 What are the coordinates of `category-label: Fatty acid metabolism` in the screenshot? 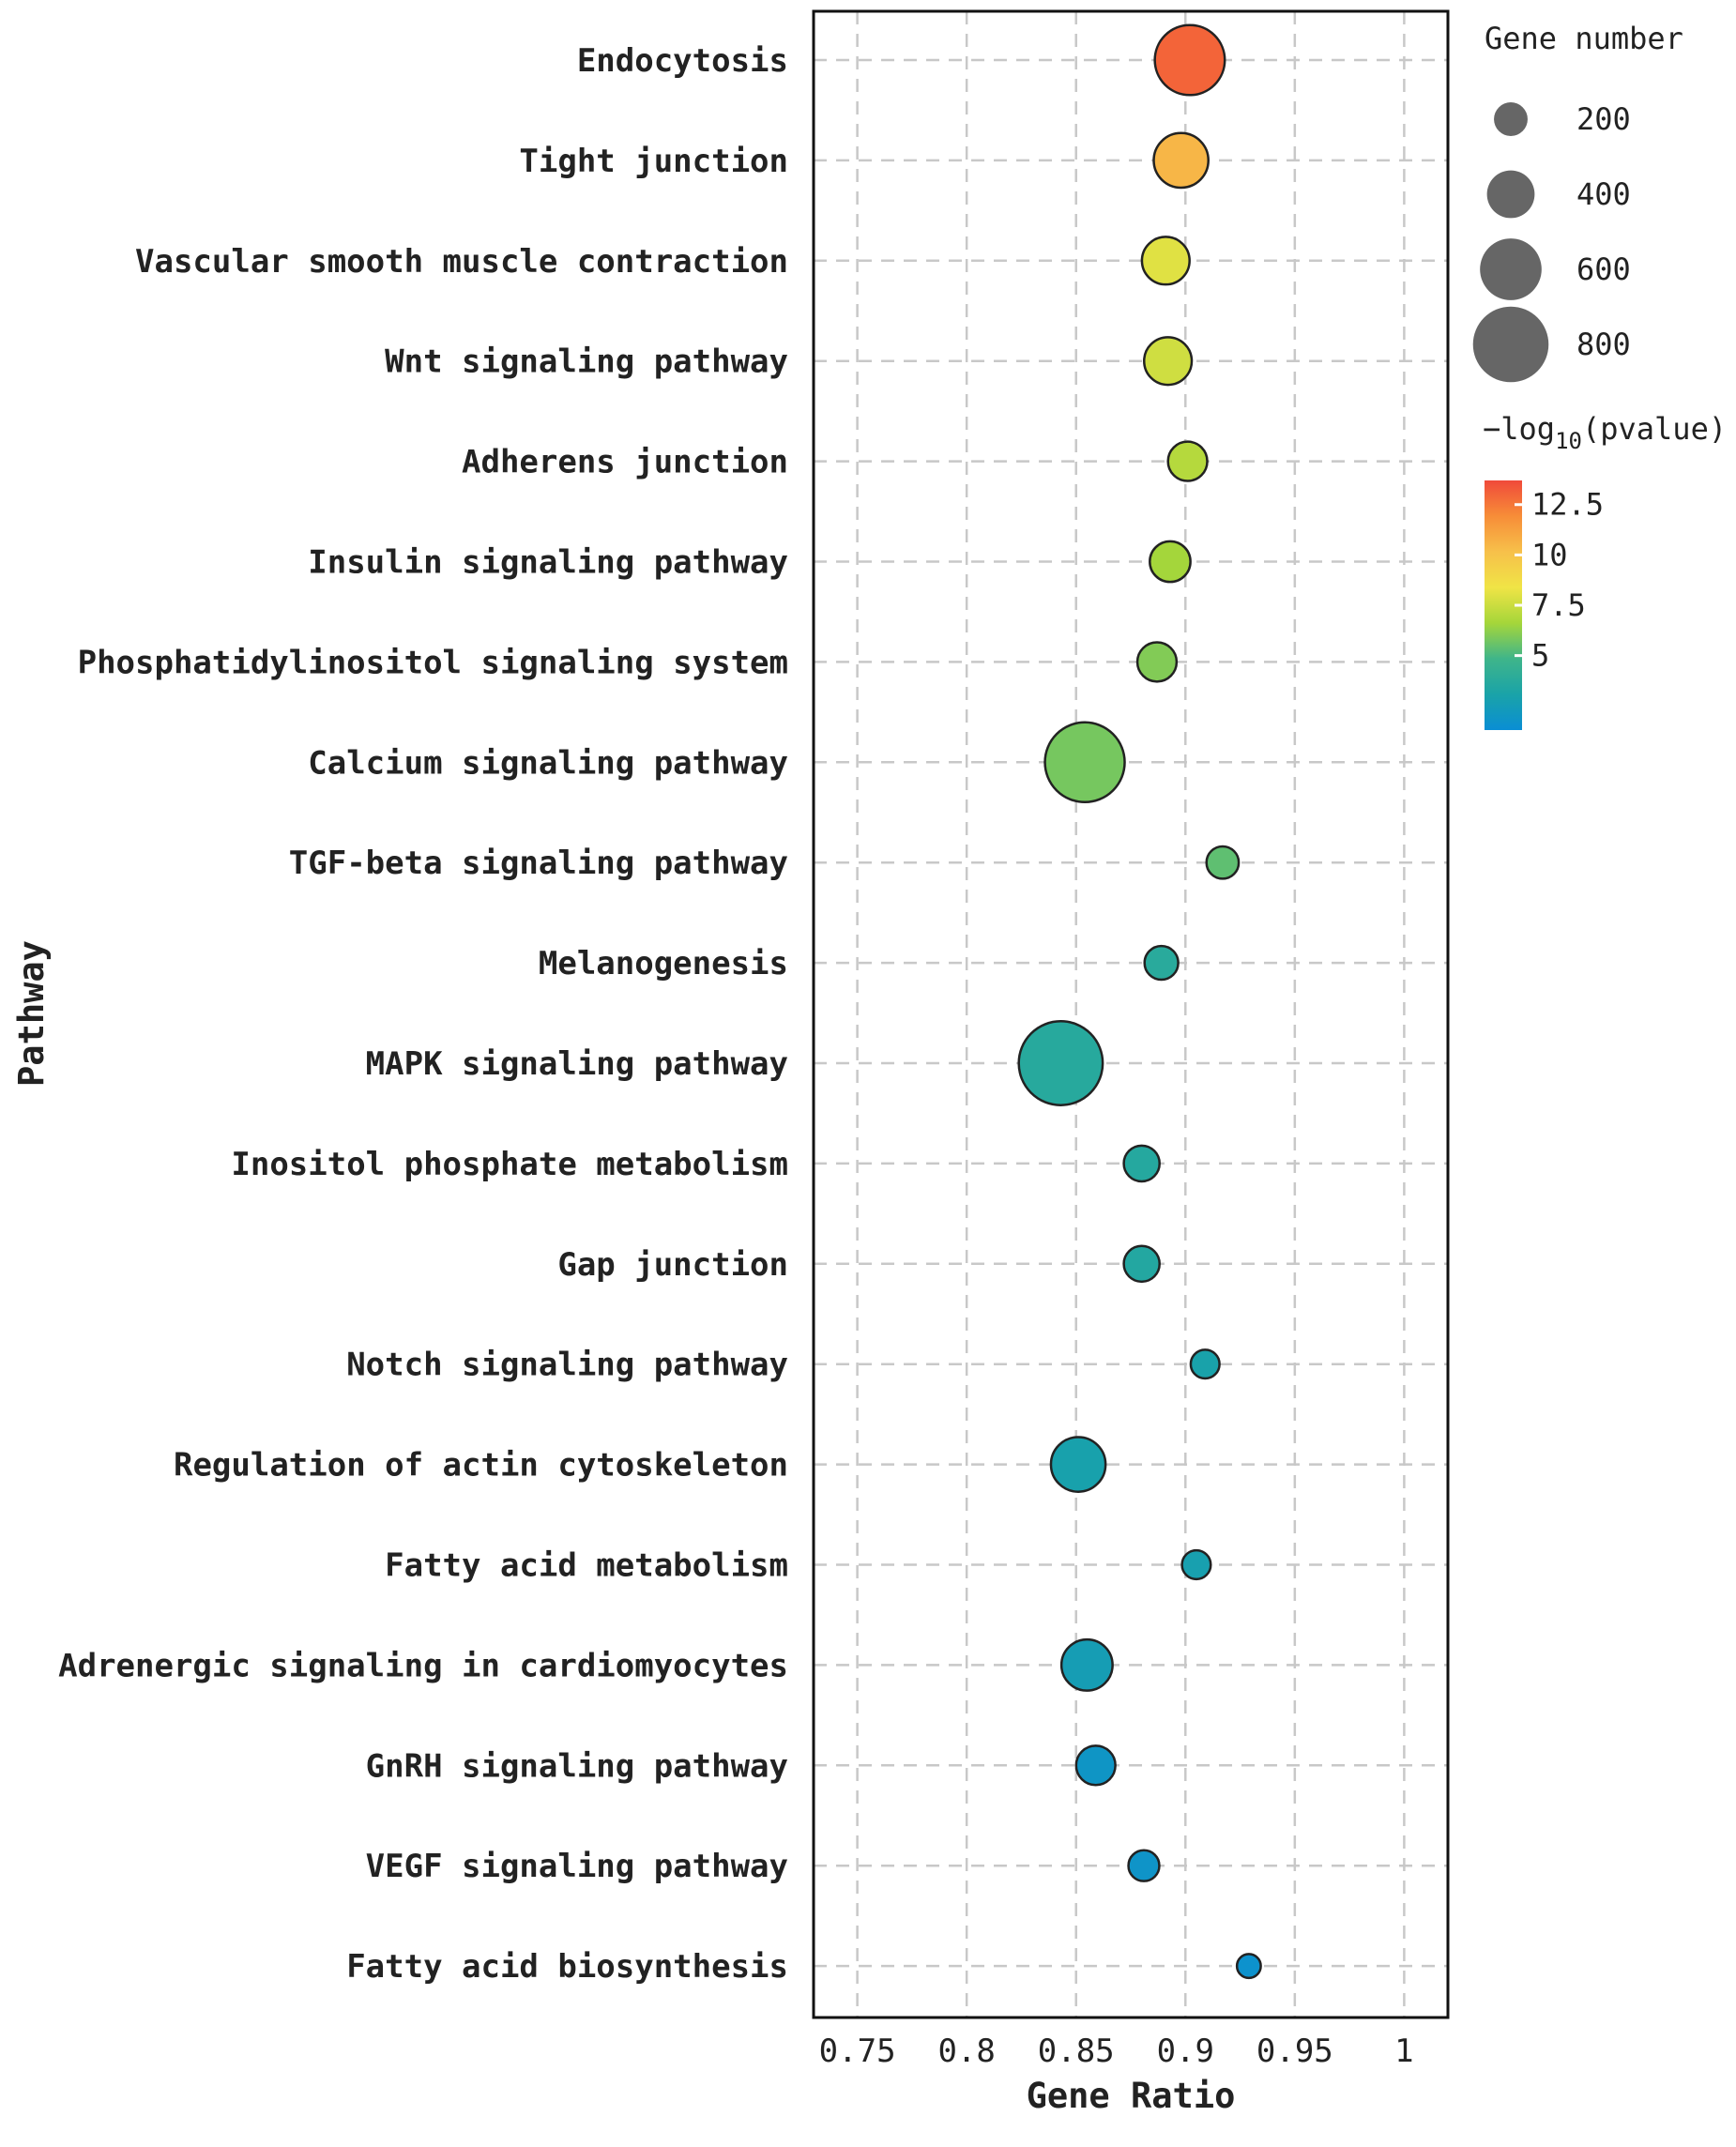 It's located at (586, 1566).